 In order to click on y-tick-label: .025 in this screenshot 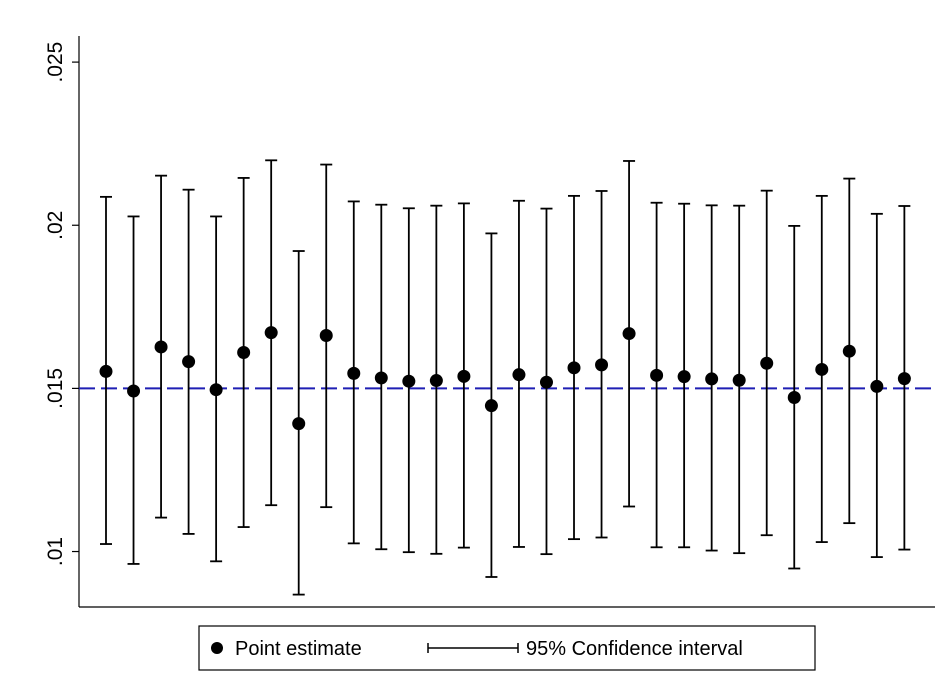, I will do `click(55, 62)`.